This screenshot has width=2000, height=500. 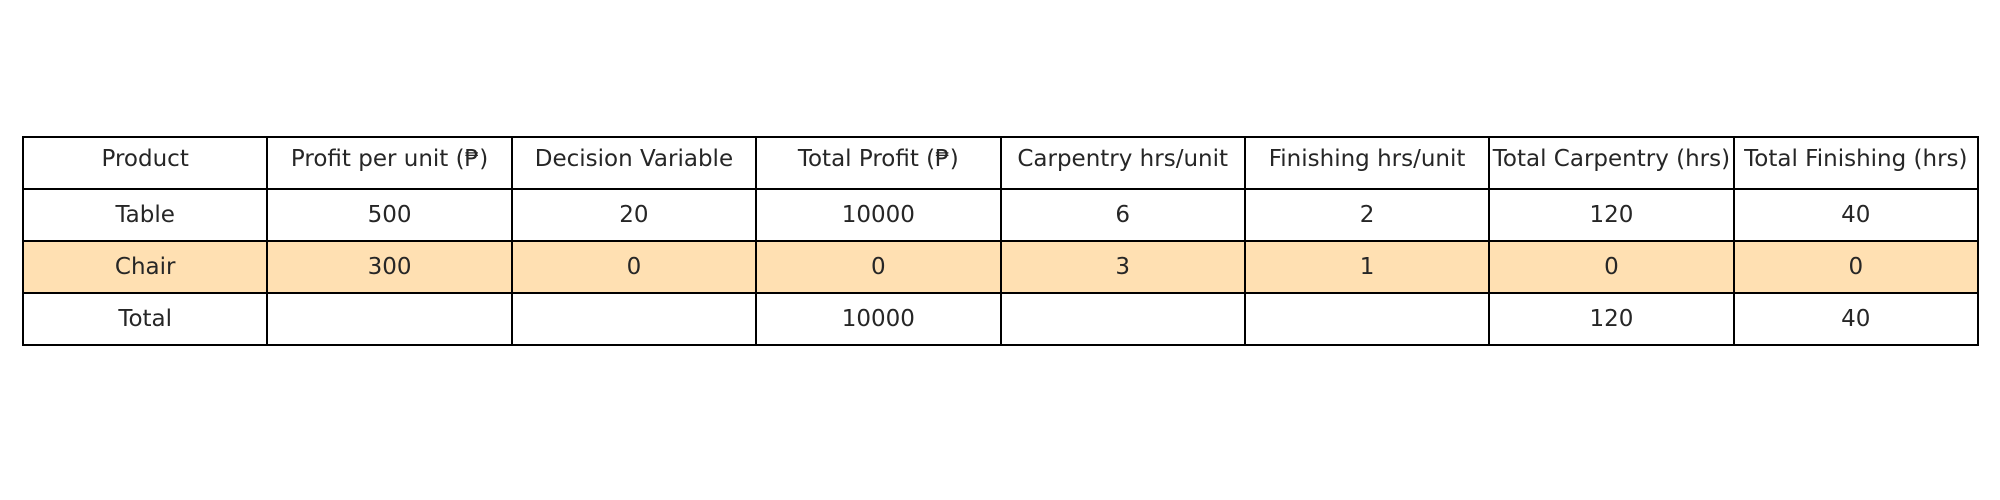 I want to click on header-cell-carpentry-hrs-unit: Carpentry hrs/unit, so click(x=1122, y=163).